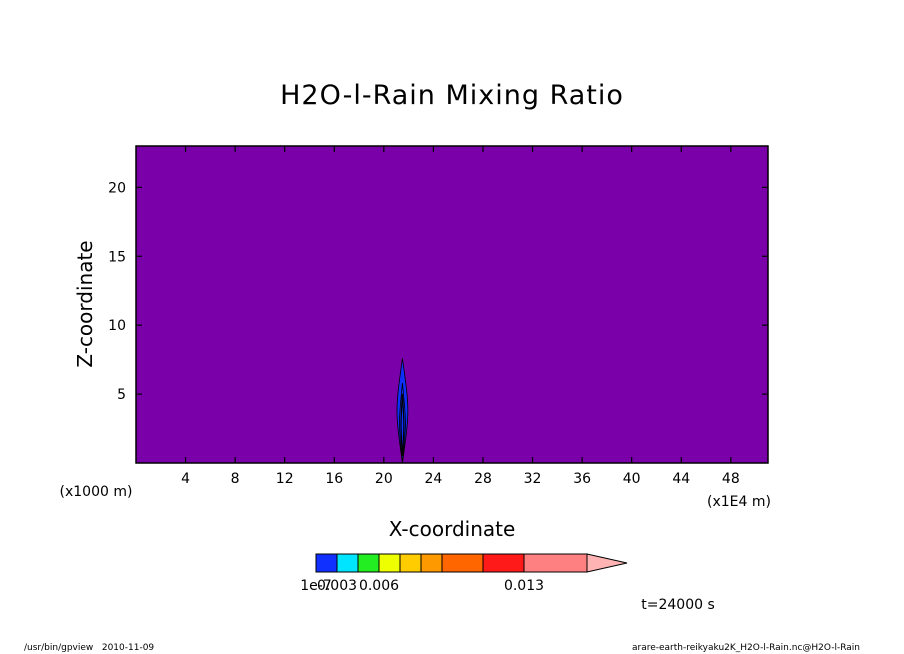  Describe the element at coordinates (117, 188) in the screenshot. I see `y-tick-label: 20` at that location.